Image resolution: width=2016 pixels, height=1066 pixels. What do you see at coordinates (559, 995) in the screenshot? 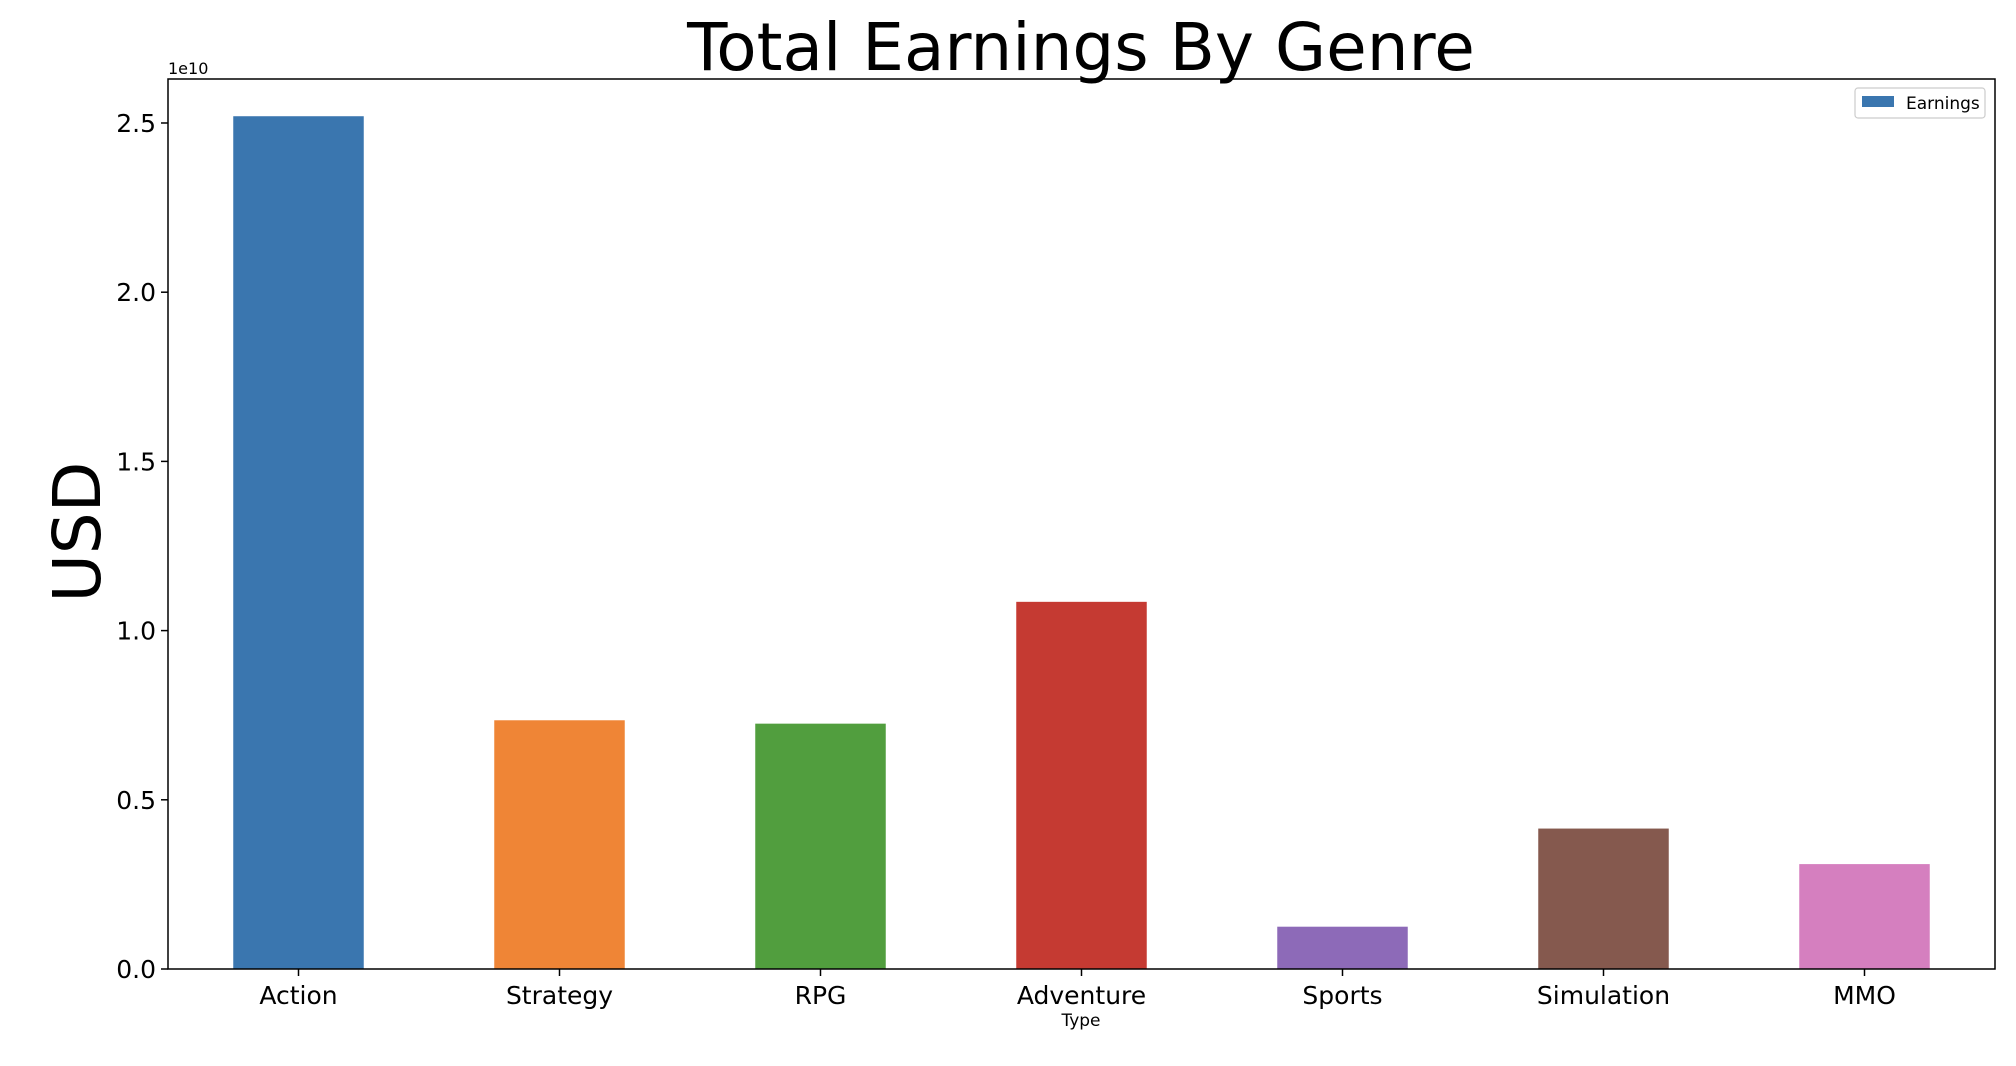
I see `x-tick-label: Strategy` at bounding box center [559, 995].